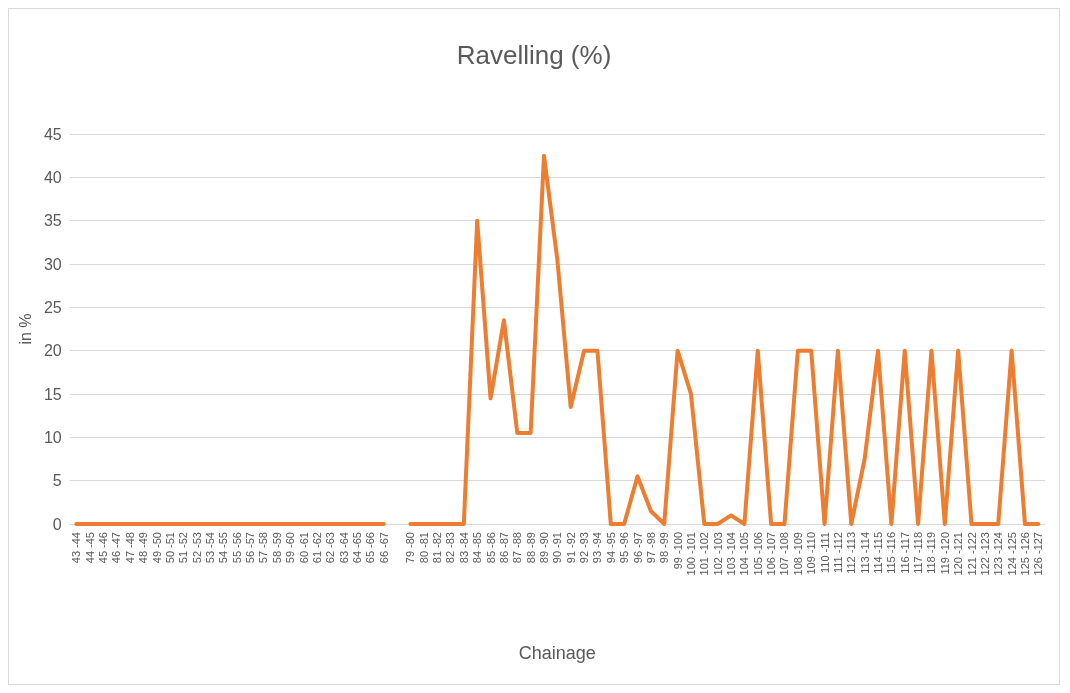 Image resolution: width=1070 pixels, height=693 pixels. Describe the element at coordinates (731, 554) in the screenshot. I see `x-tick-label: 103 -104` at that location.